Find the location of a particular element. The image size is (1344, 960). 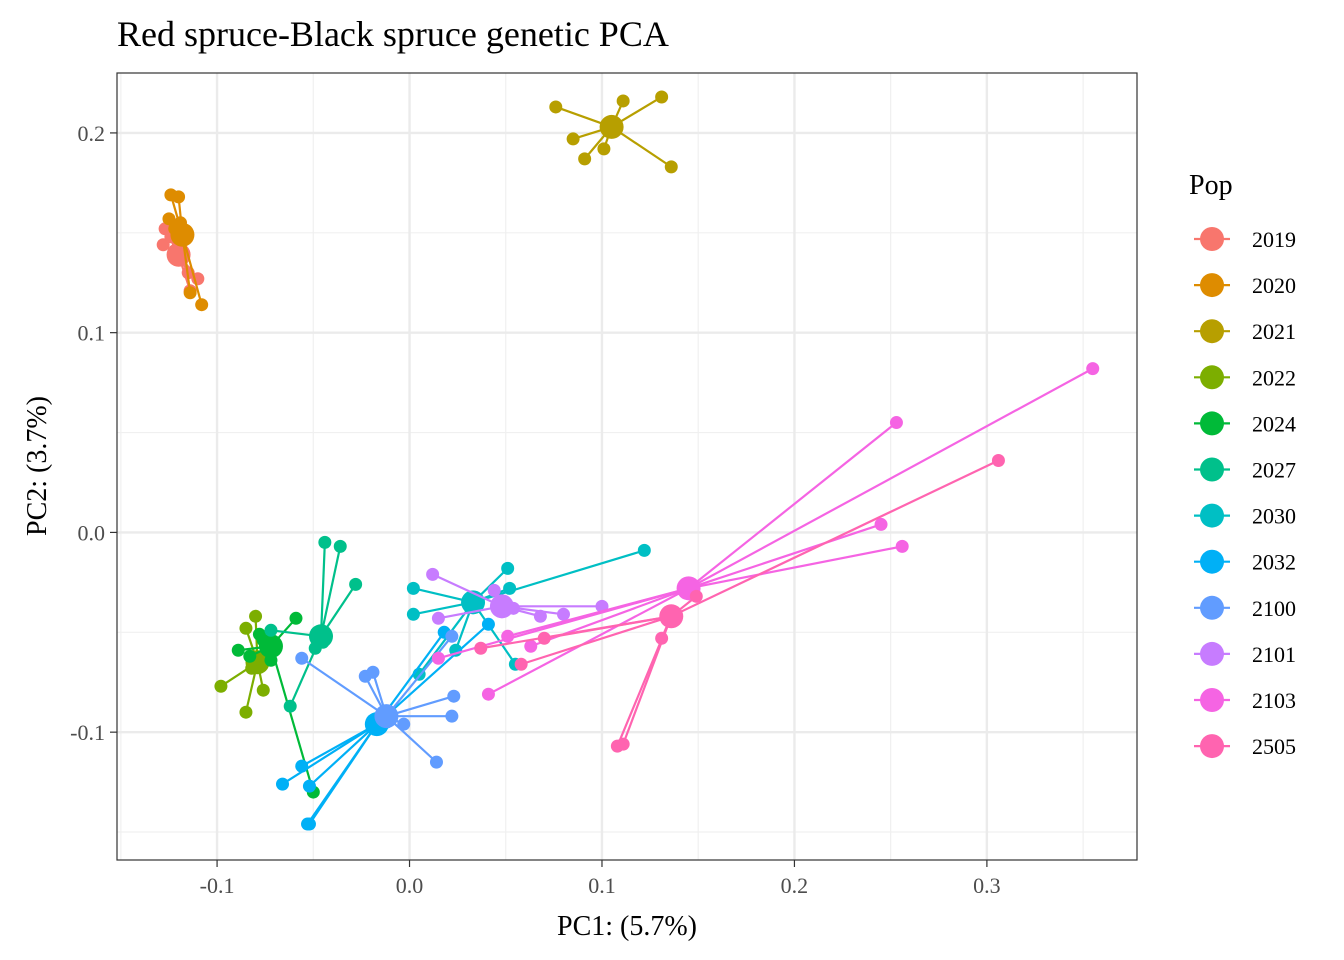

x-axis-title: PC1: (5.7%) is located at coordinates (627, 926).